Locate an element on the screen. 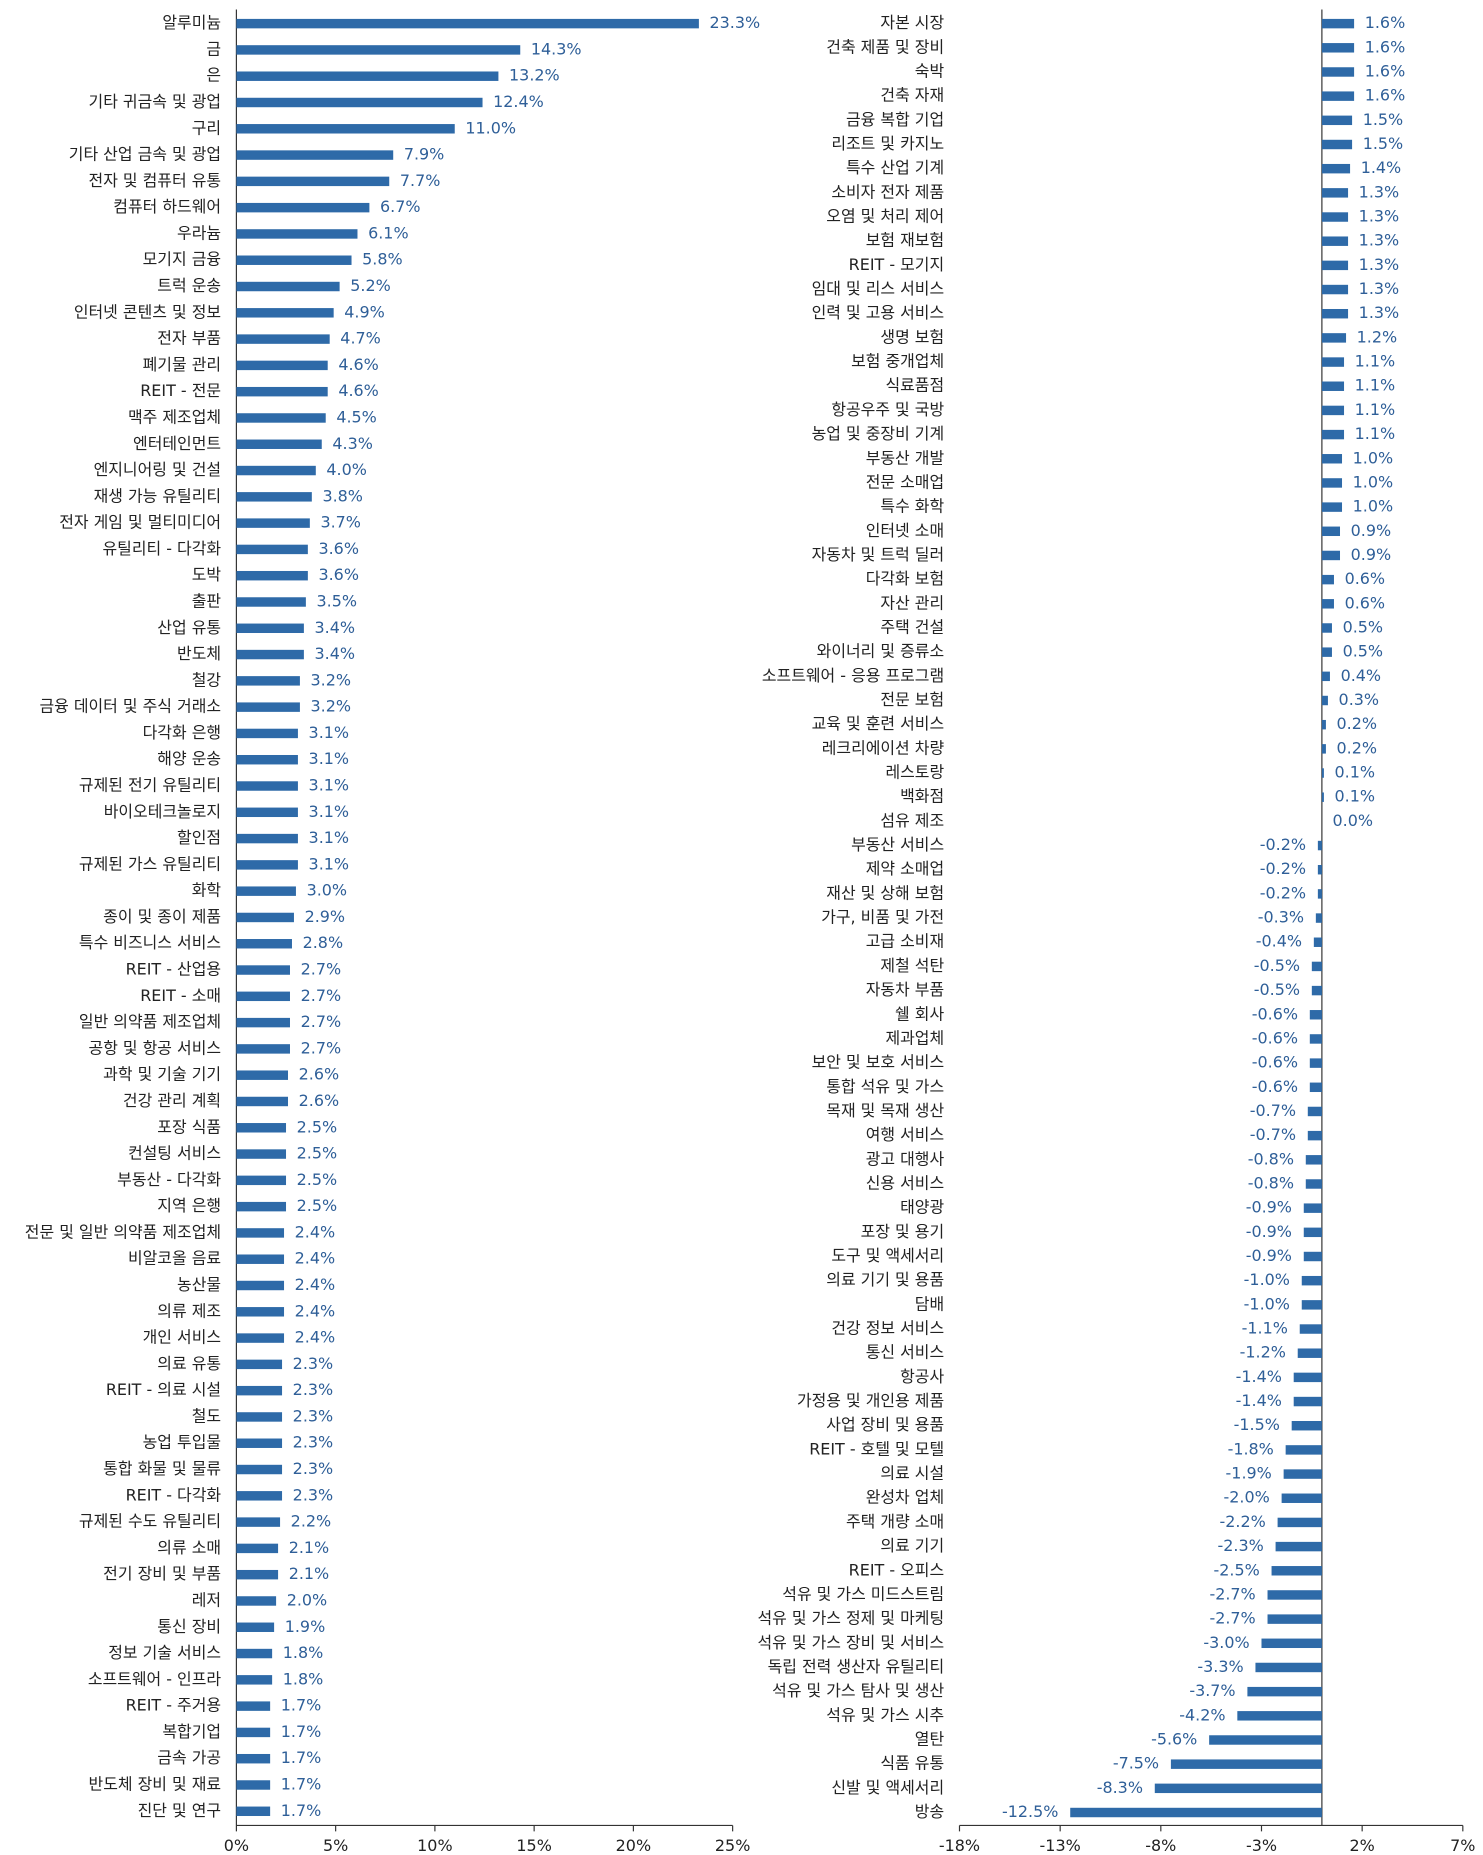  value-label: 0.5% is located at coordinates (1363, 651).